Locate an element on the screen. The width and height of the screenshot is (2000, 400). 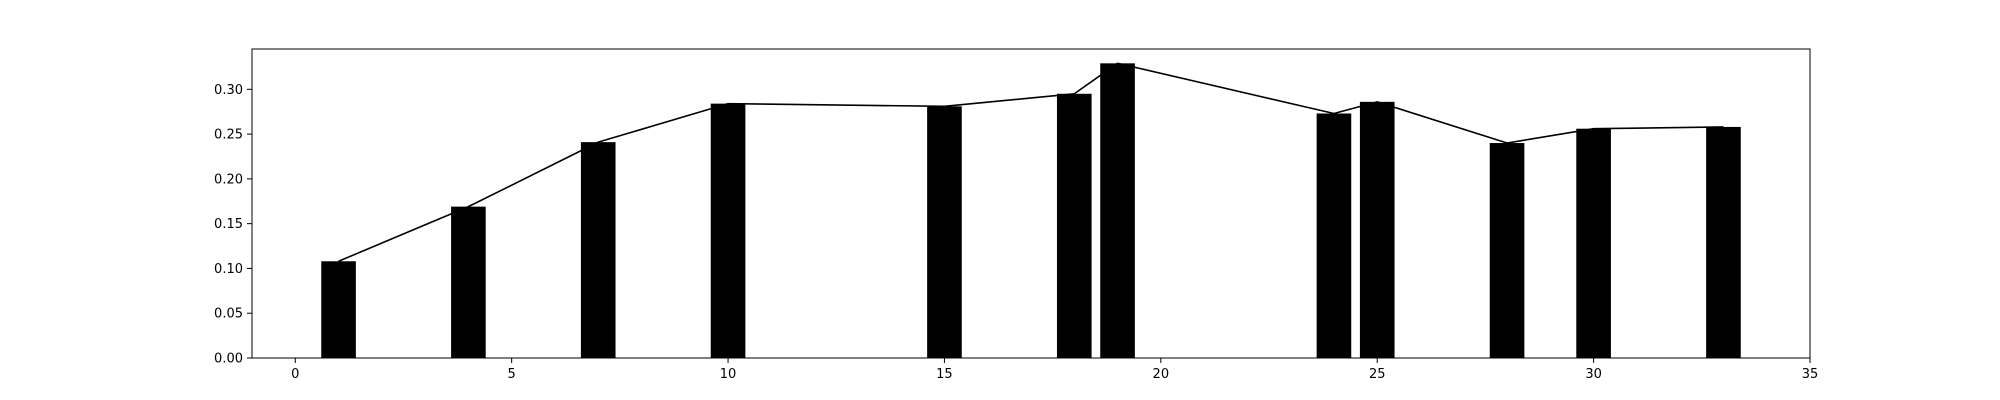
x-tick-label: 5 is located at coordinates (512, 374).